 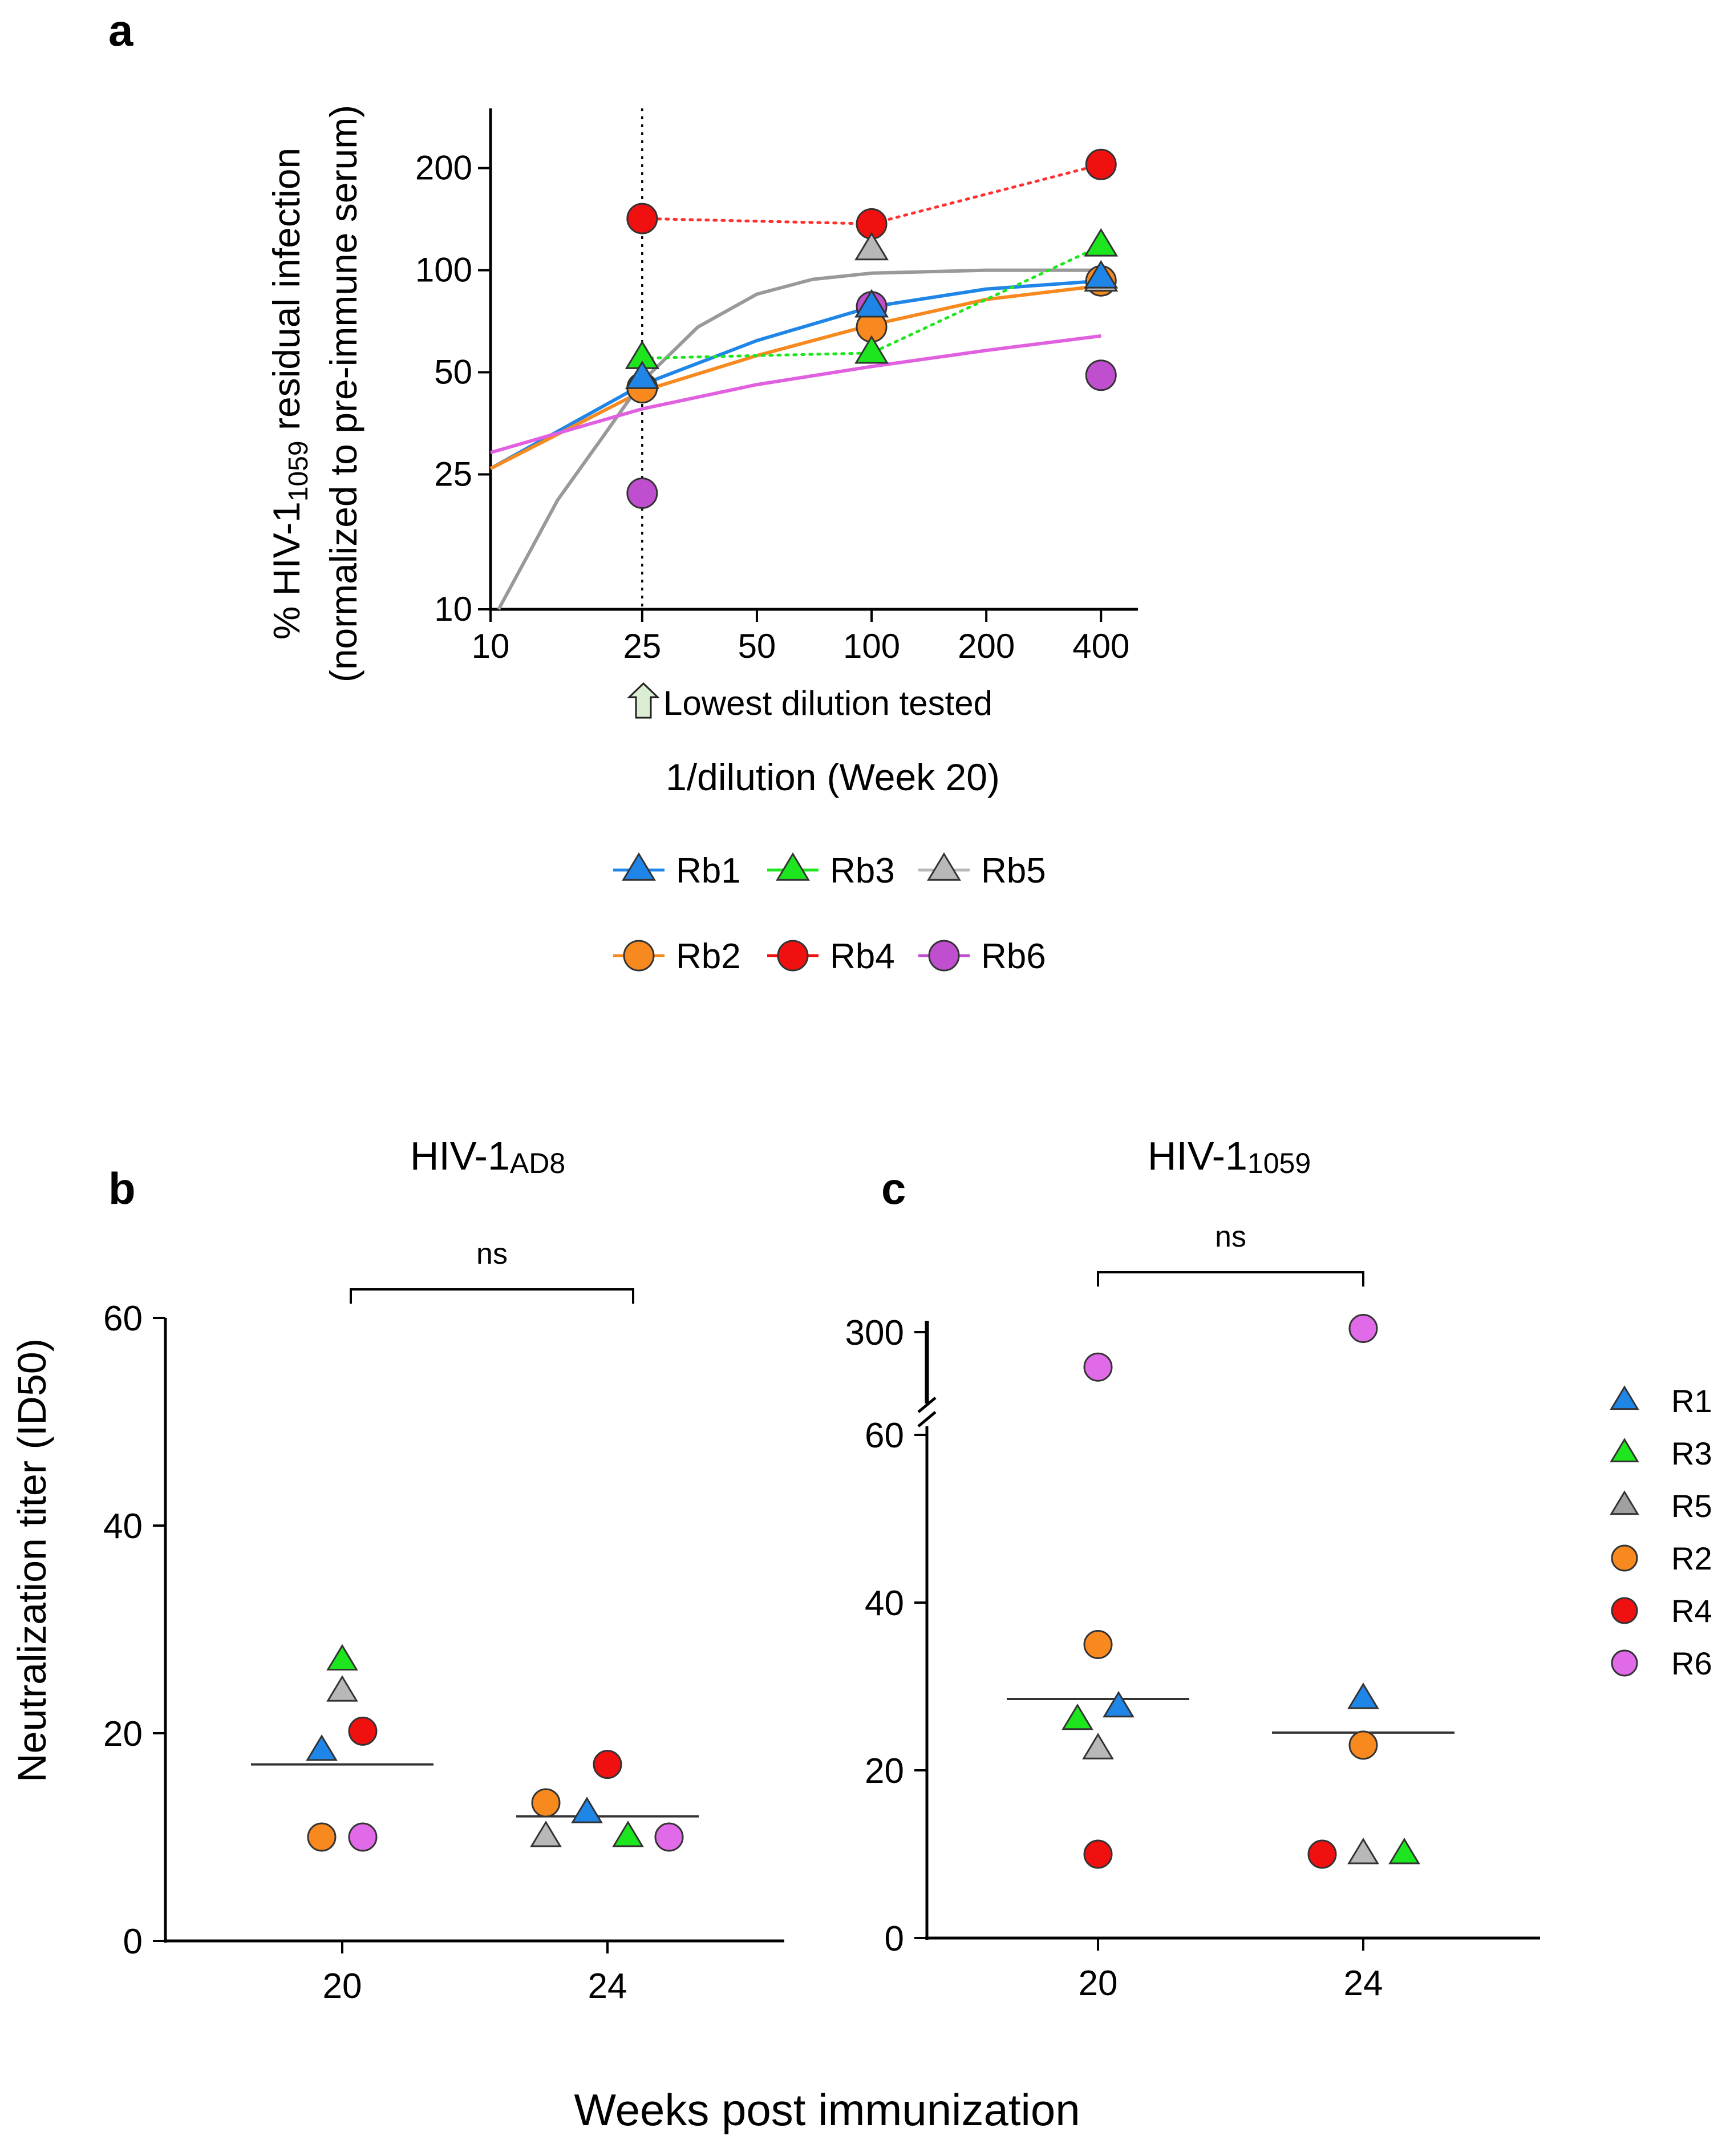 What do you see at coordinates (827, 2110) in the screenshot?
I see `weeks-xlabel: Weeks post immunization` at bounding box center [827, 2110].